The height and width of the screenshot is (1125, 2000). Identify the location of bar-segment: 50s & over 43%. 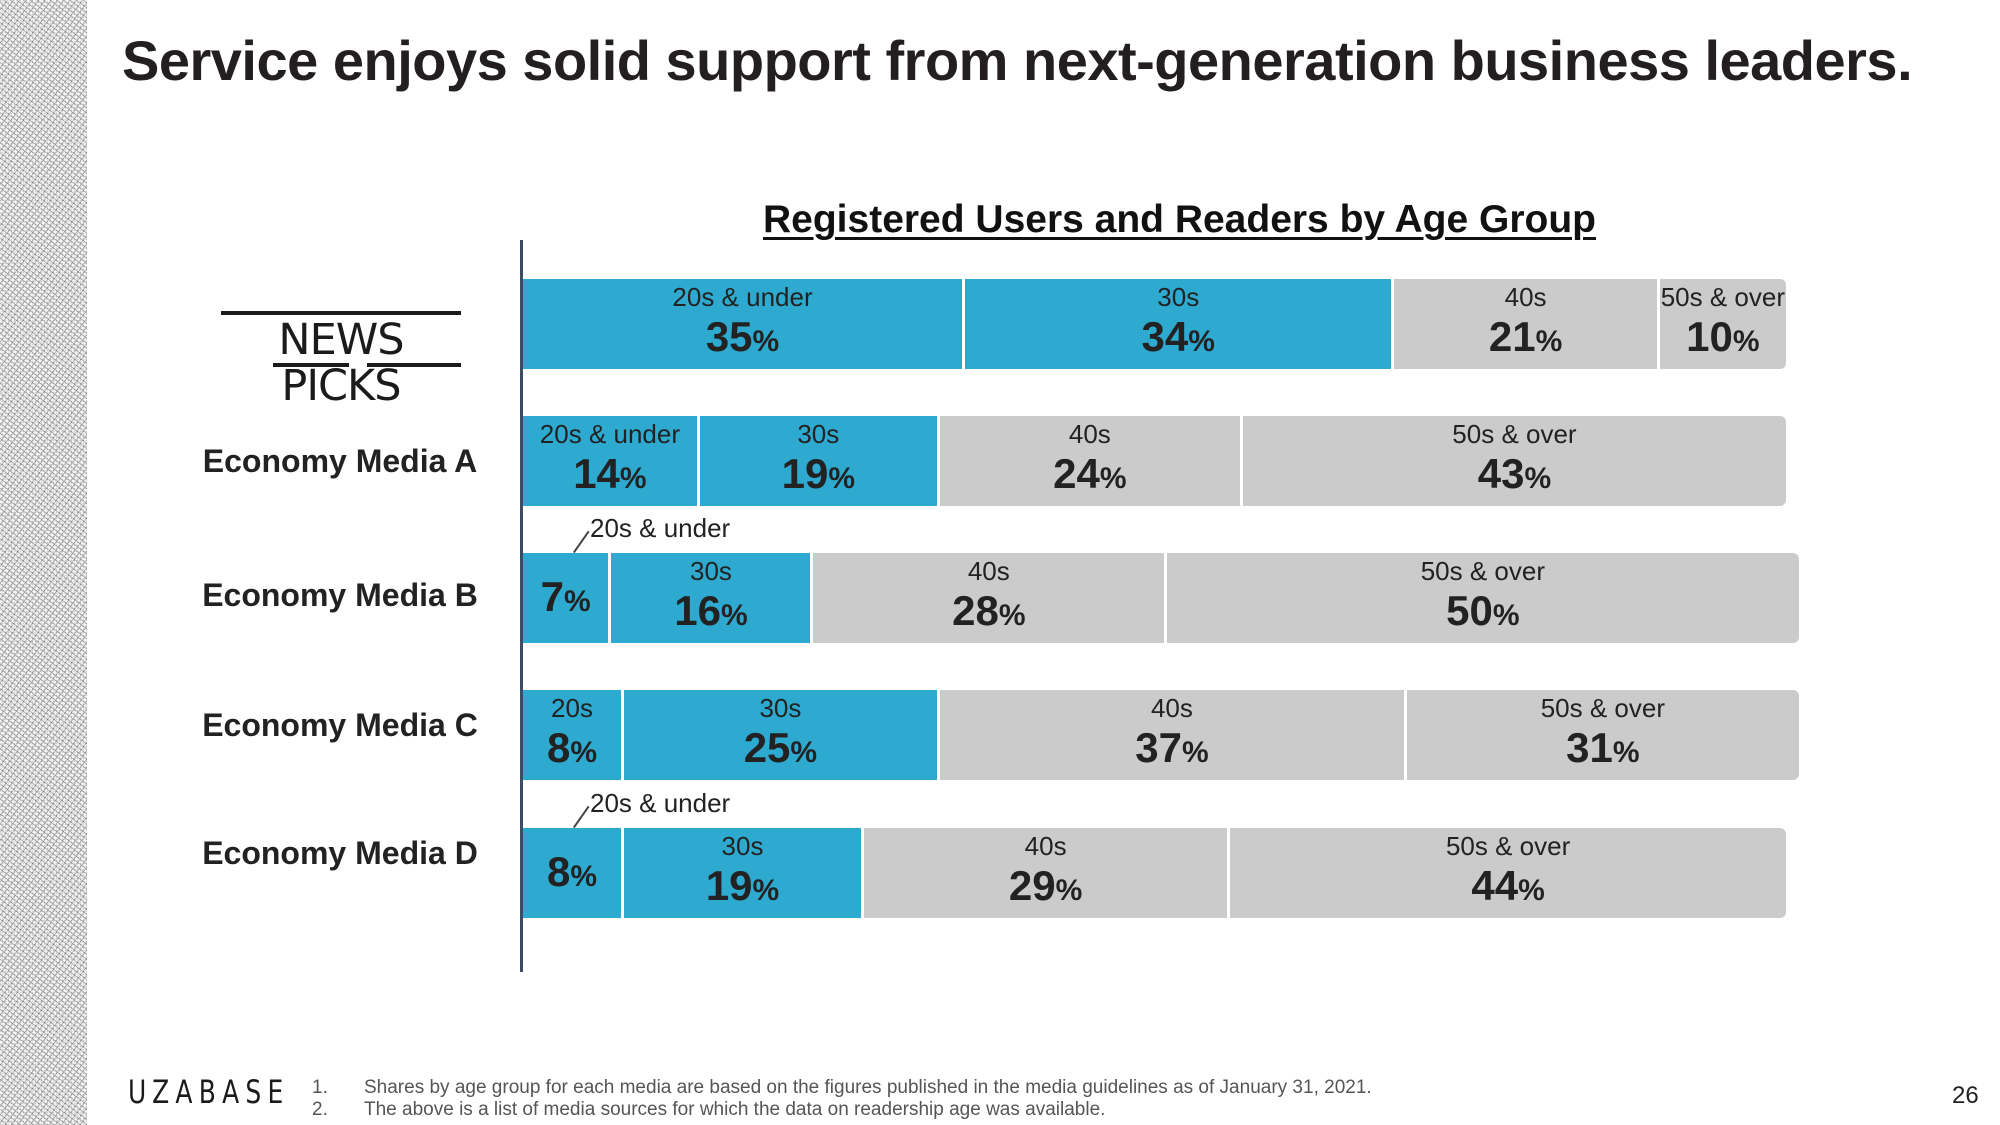
(1514, 461).